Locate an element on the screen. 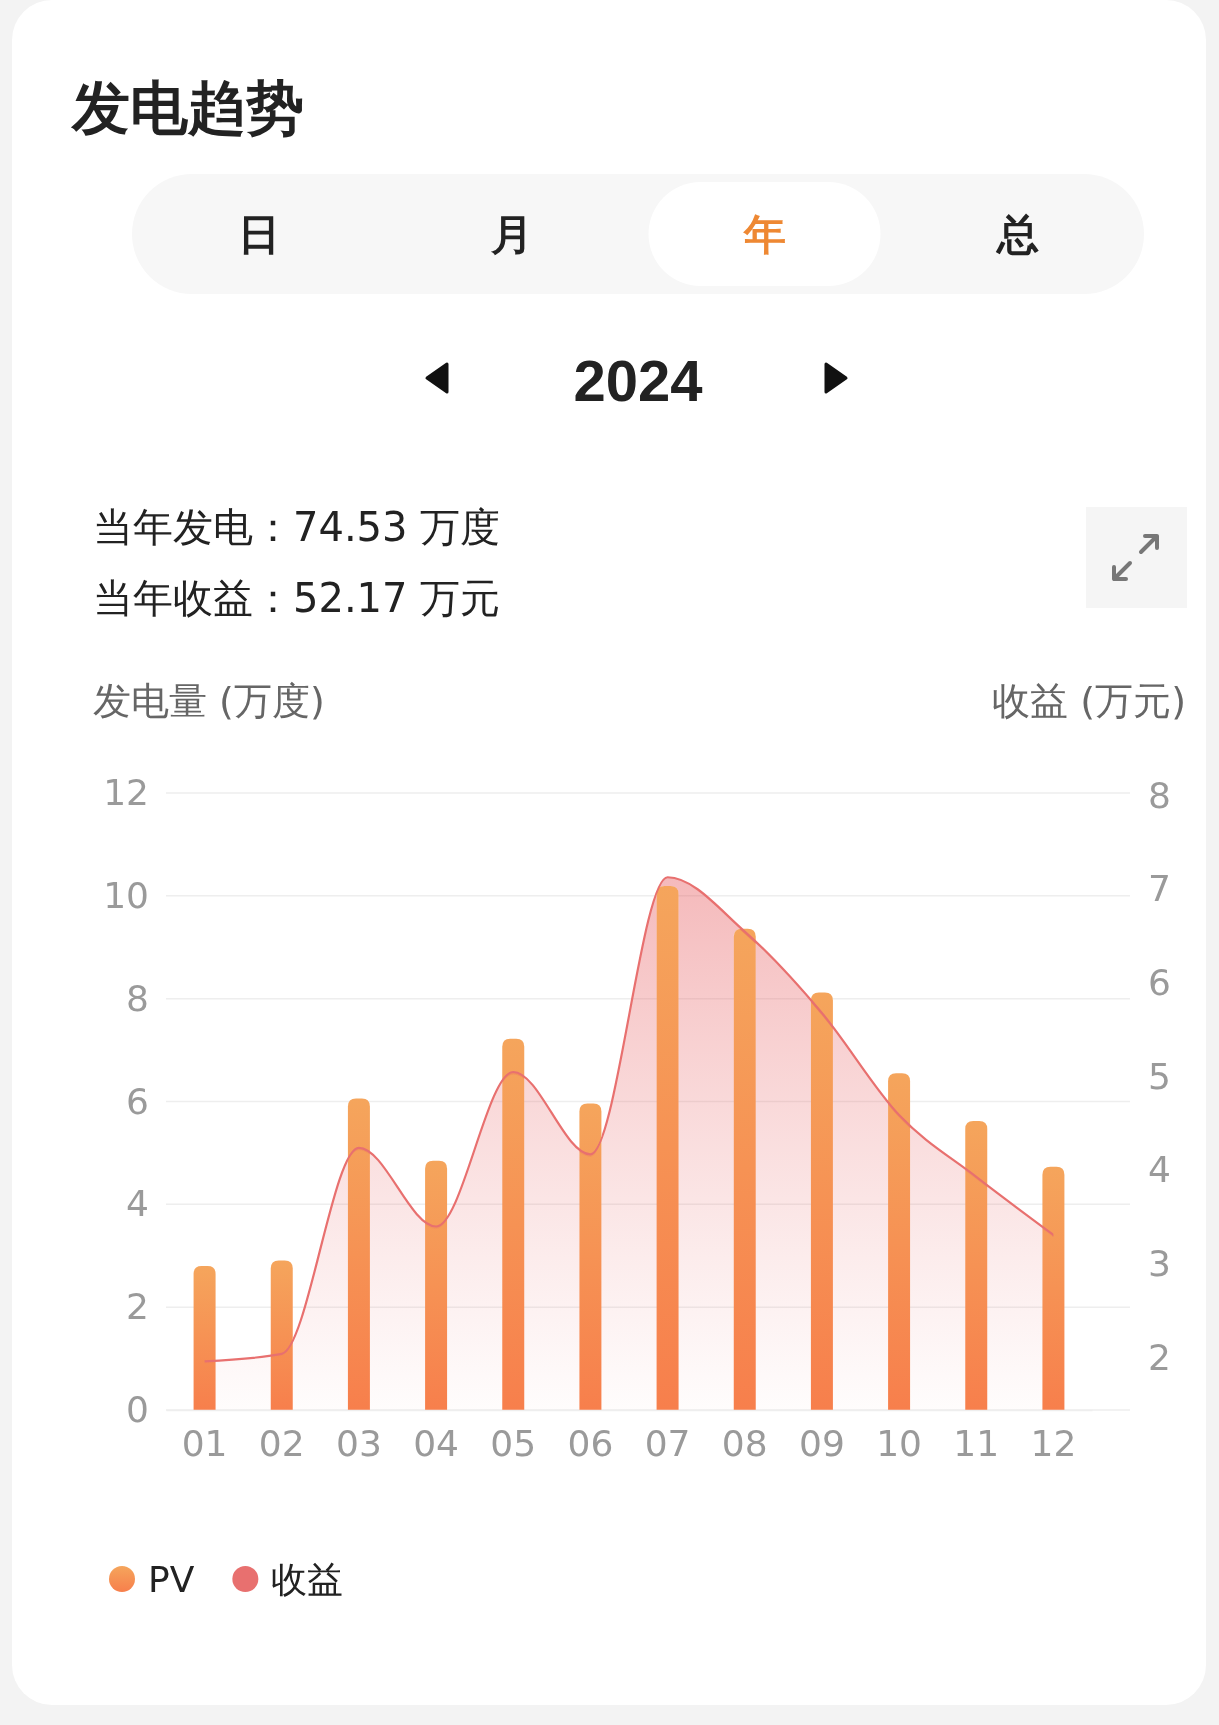  y-tick-label: 8 is located at coordinates (137, 998).